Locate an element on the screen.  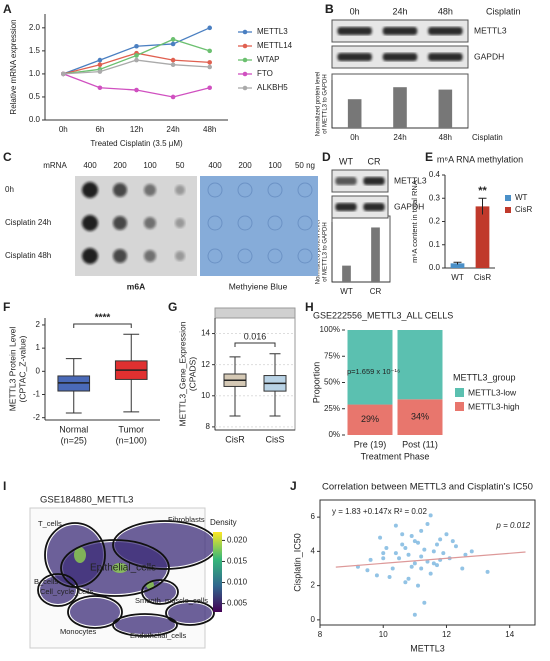
x-tick-label: WT is located at coordinates (457, 277).